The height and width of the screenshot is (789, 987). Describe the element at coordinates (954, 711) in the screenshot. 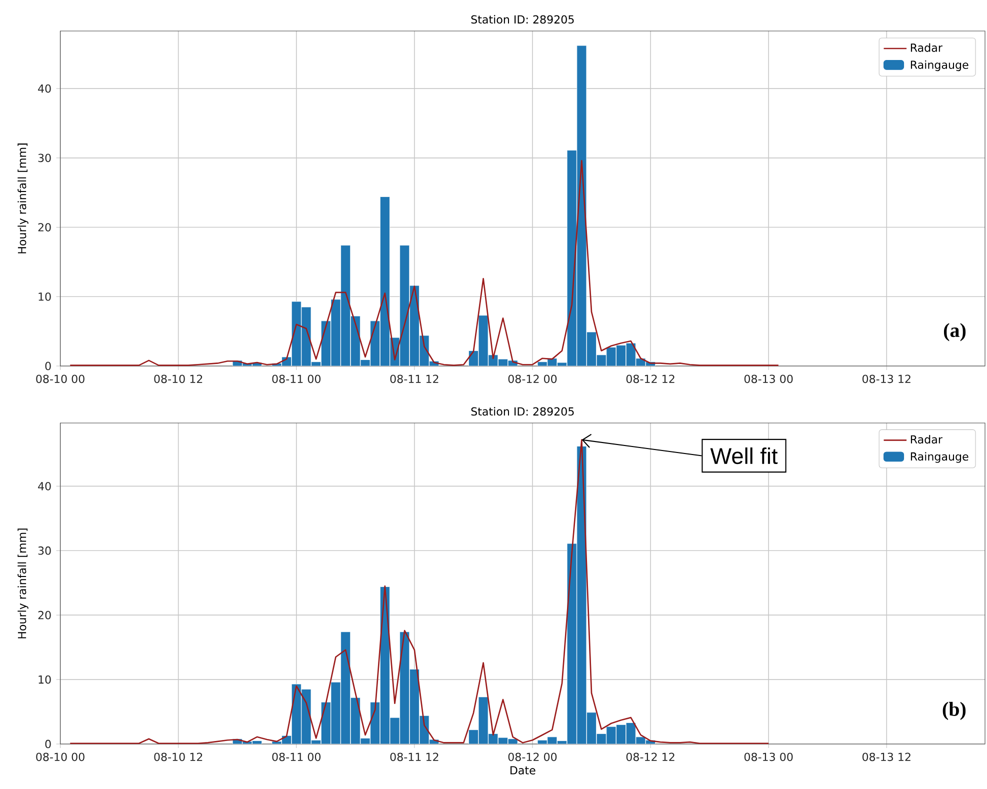

I see `annotation: (b)` at that location.